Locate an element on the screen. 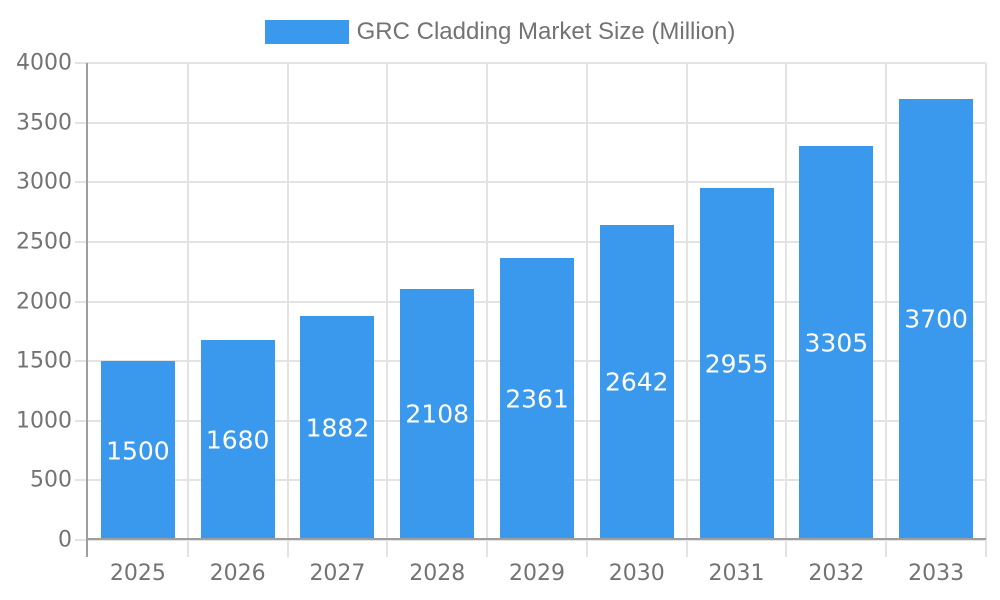  x-tick-label: 2026 is located at coordinates (237, 573).